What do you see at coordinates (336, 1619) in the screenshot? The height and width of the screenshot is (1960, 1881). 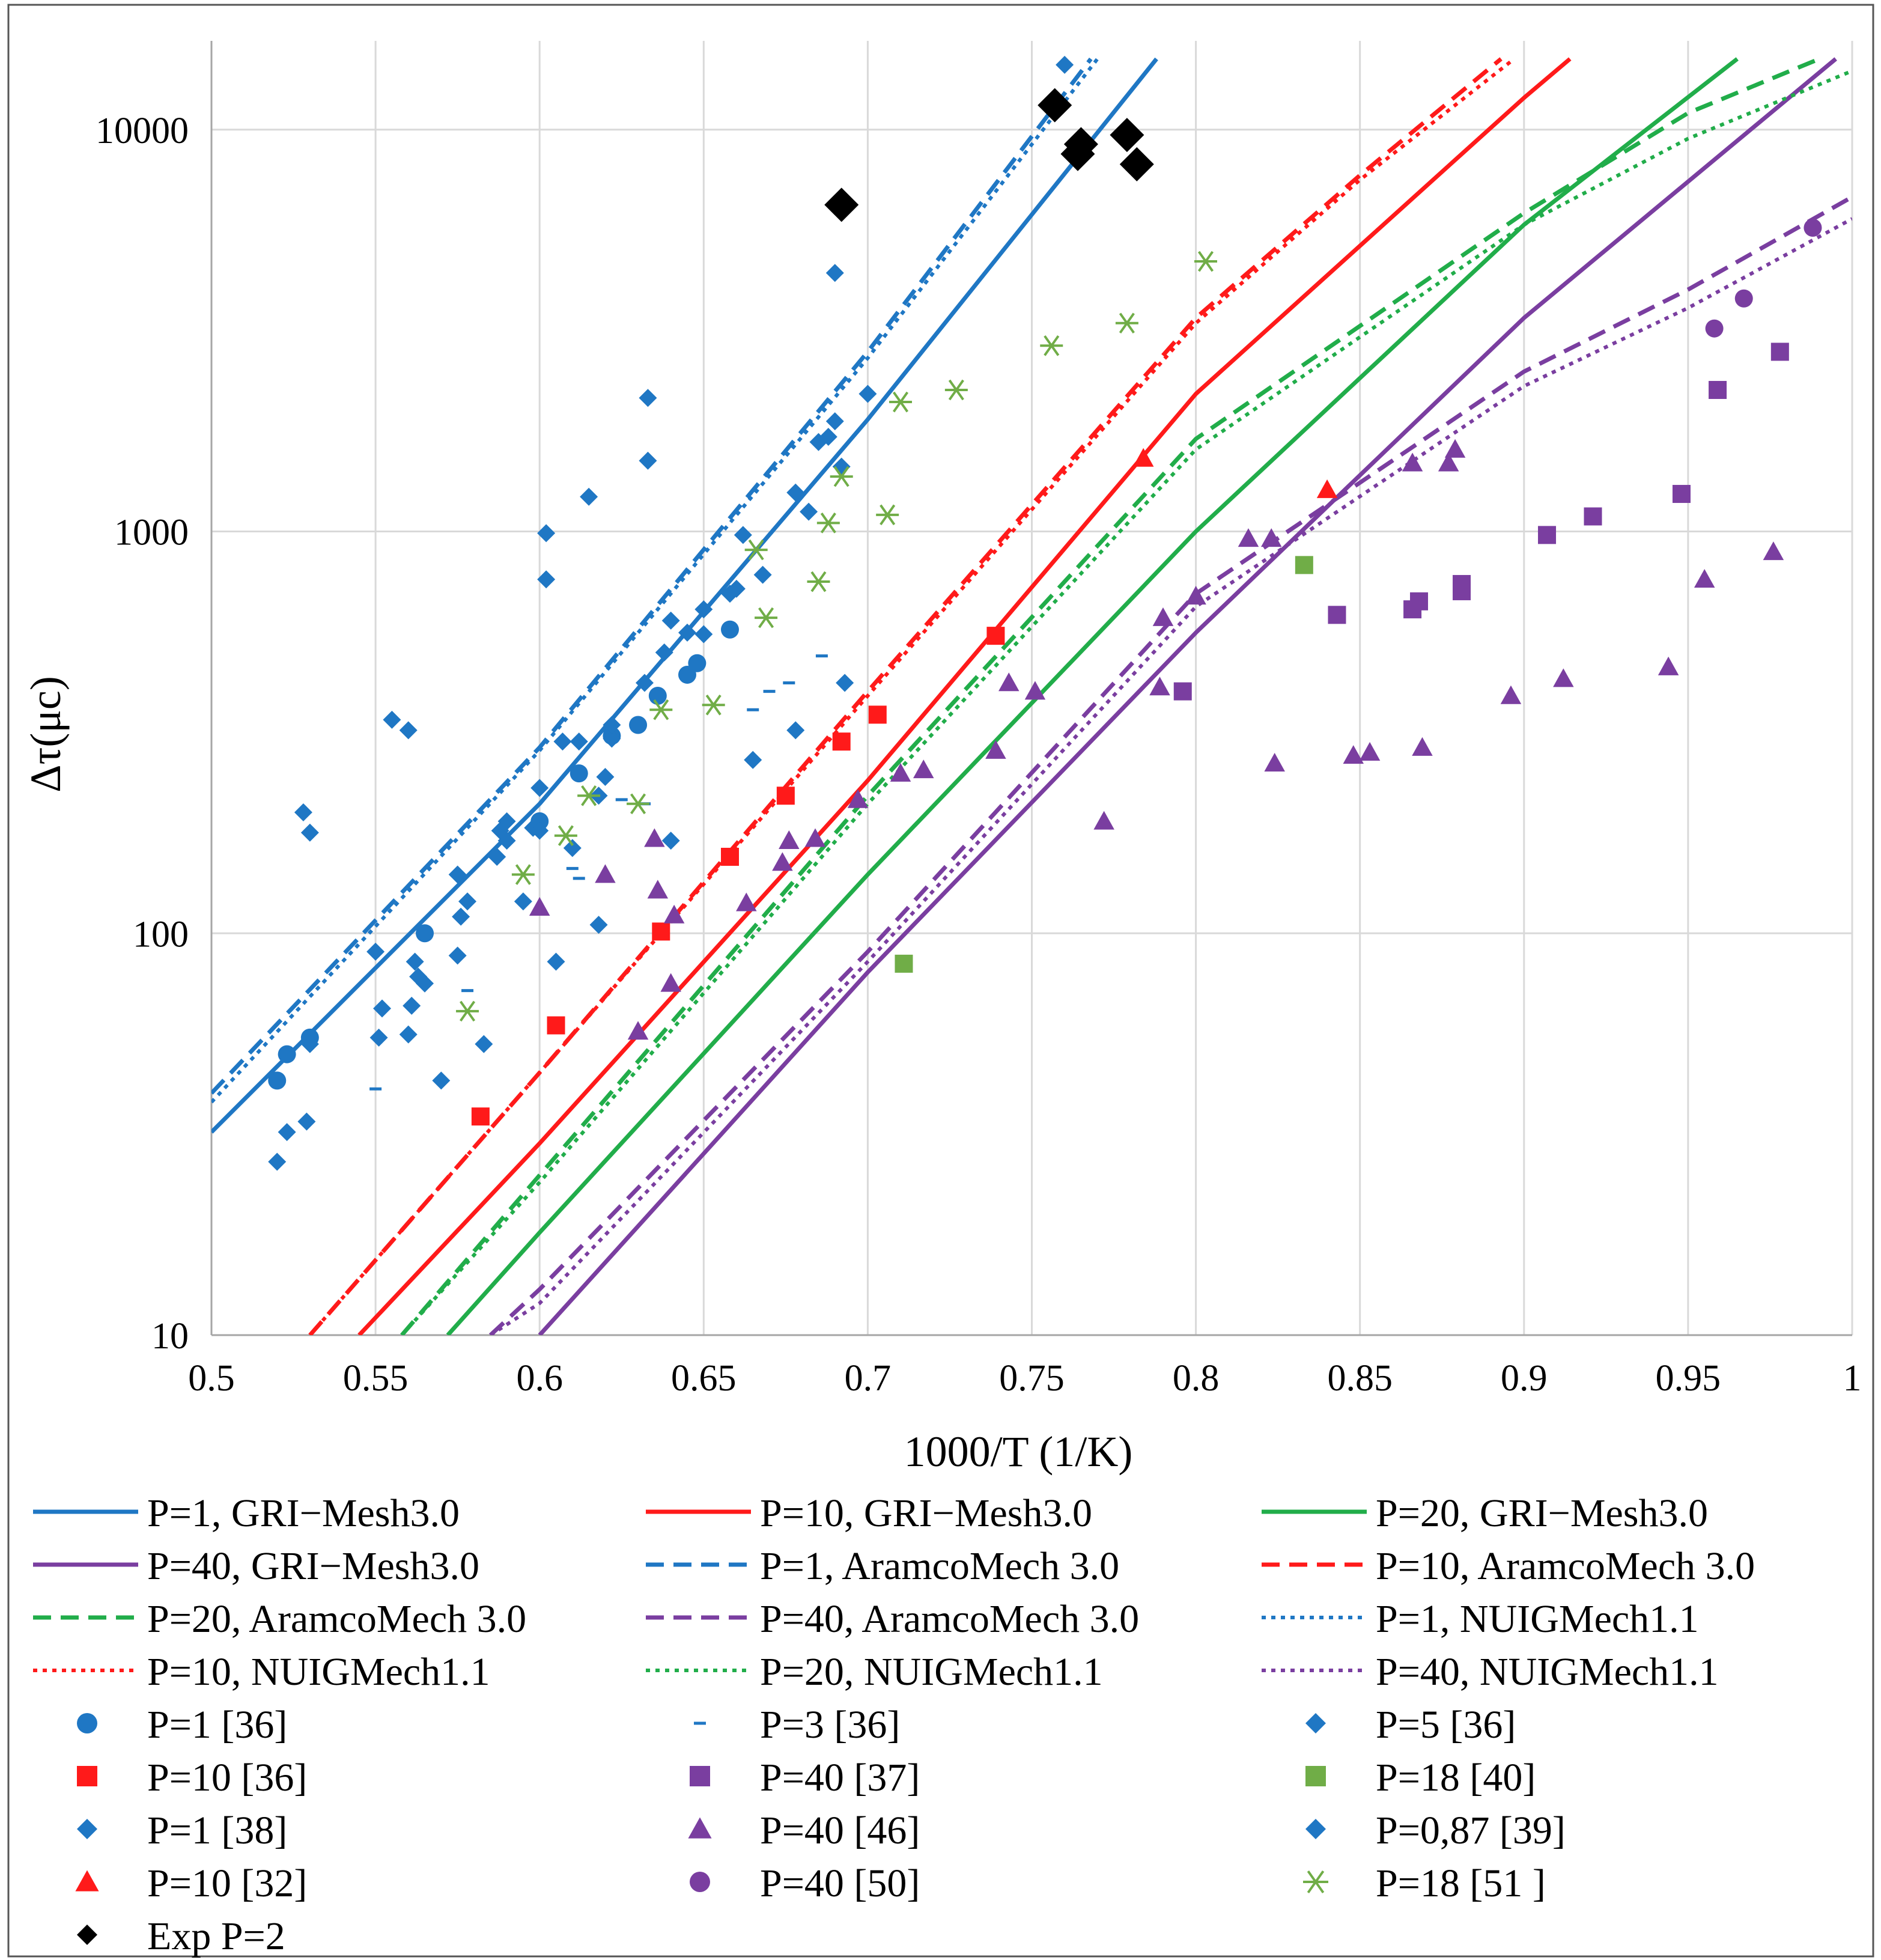 I see `legend-label: P=20, AramcoMech 3.0` at bounding box center [336, 1619].